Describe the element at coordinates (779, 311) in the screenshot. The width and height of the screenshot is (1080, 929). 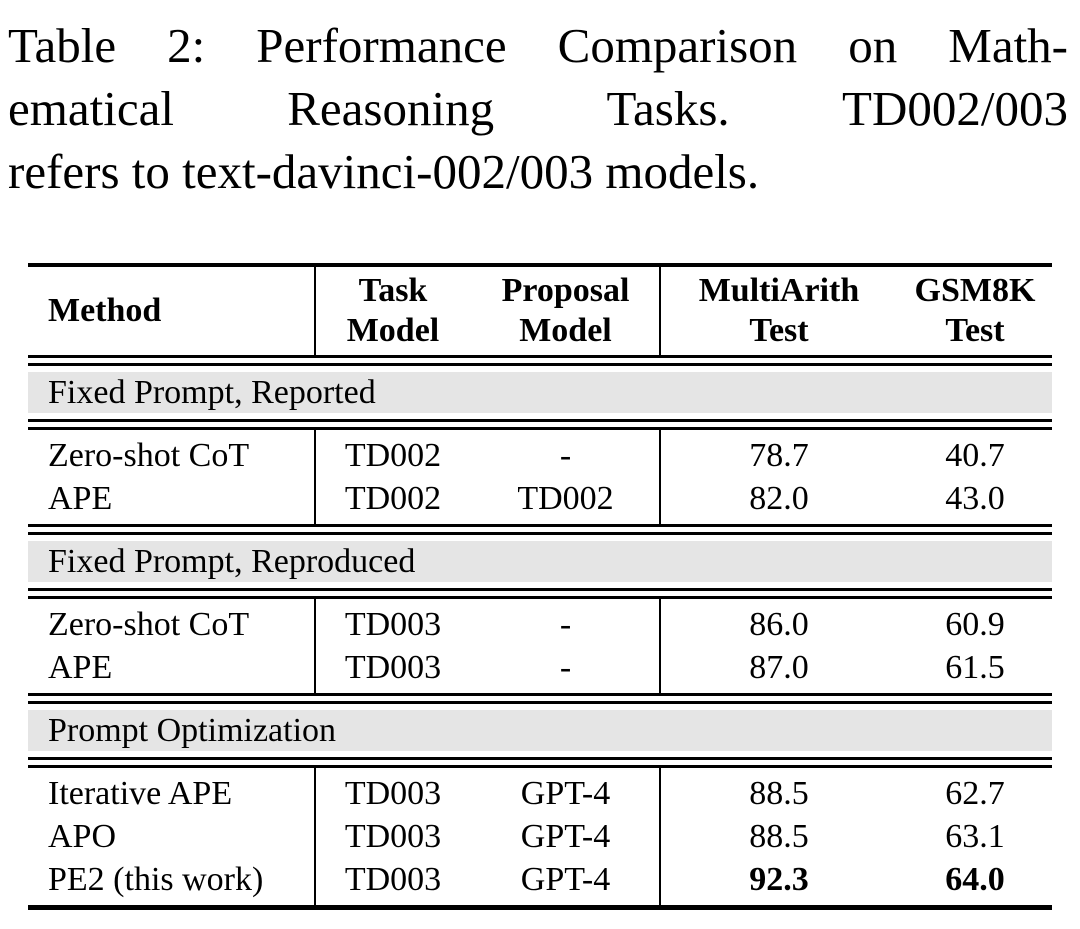
I see `column-header-multiarith-test: MultiArith Test` at that location.